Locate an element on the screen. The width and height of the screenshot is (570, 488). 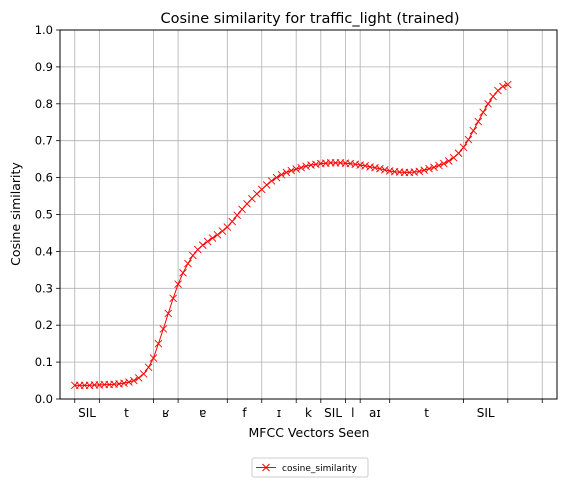
legend: cosine_similarity is located at coordinates (310, 467).